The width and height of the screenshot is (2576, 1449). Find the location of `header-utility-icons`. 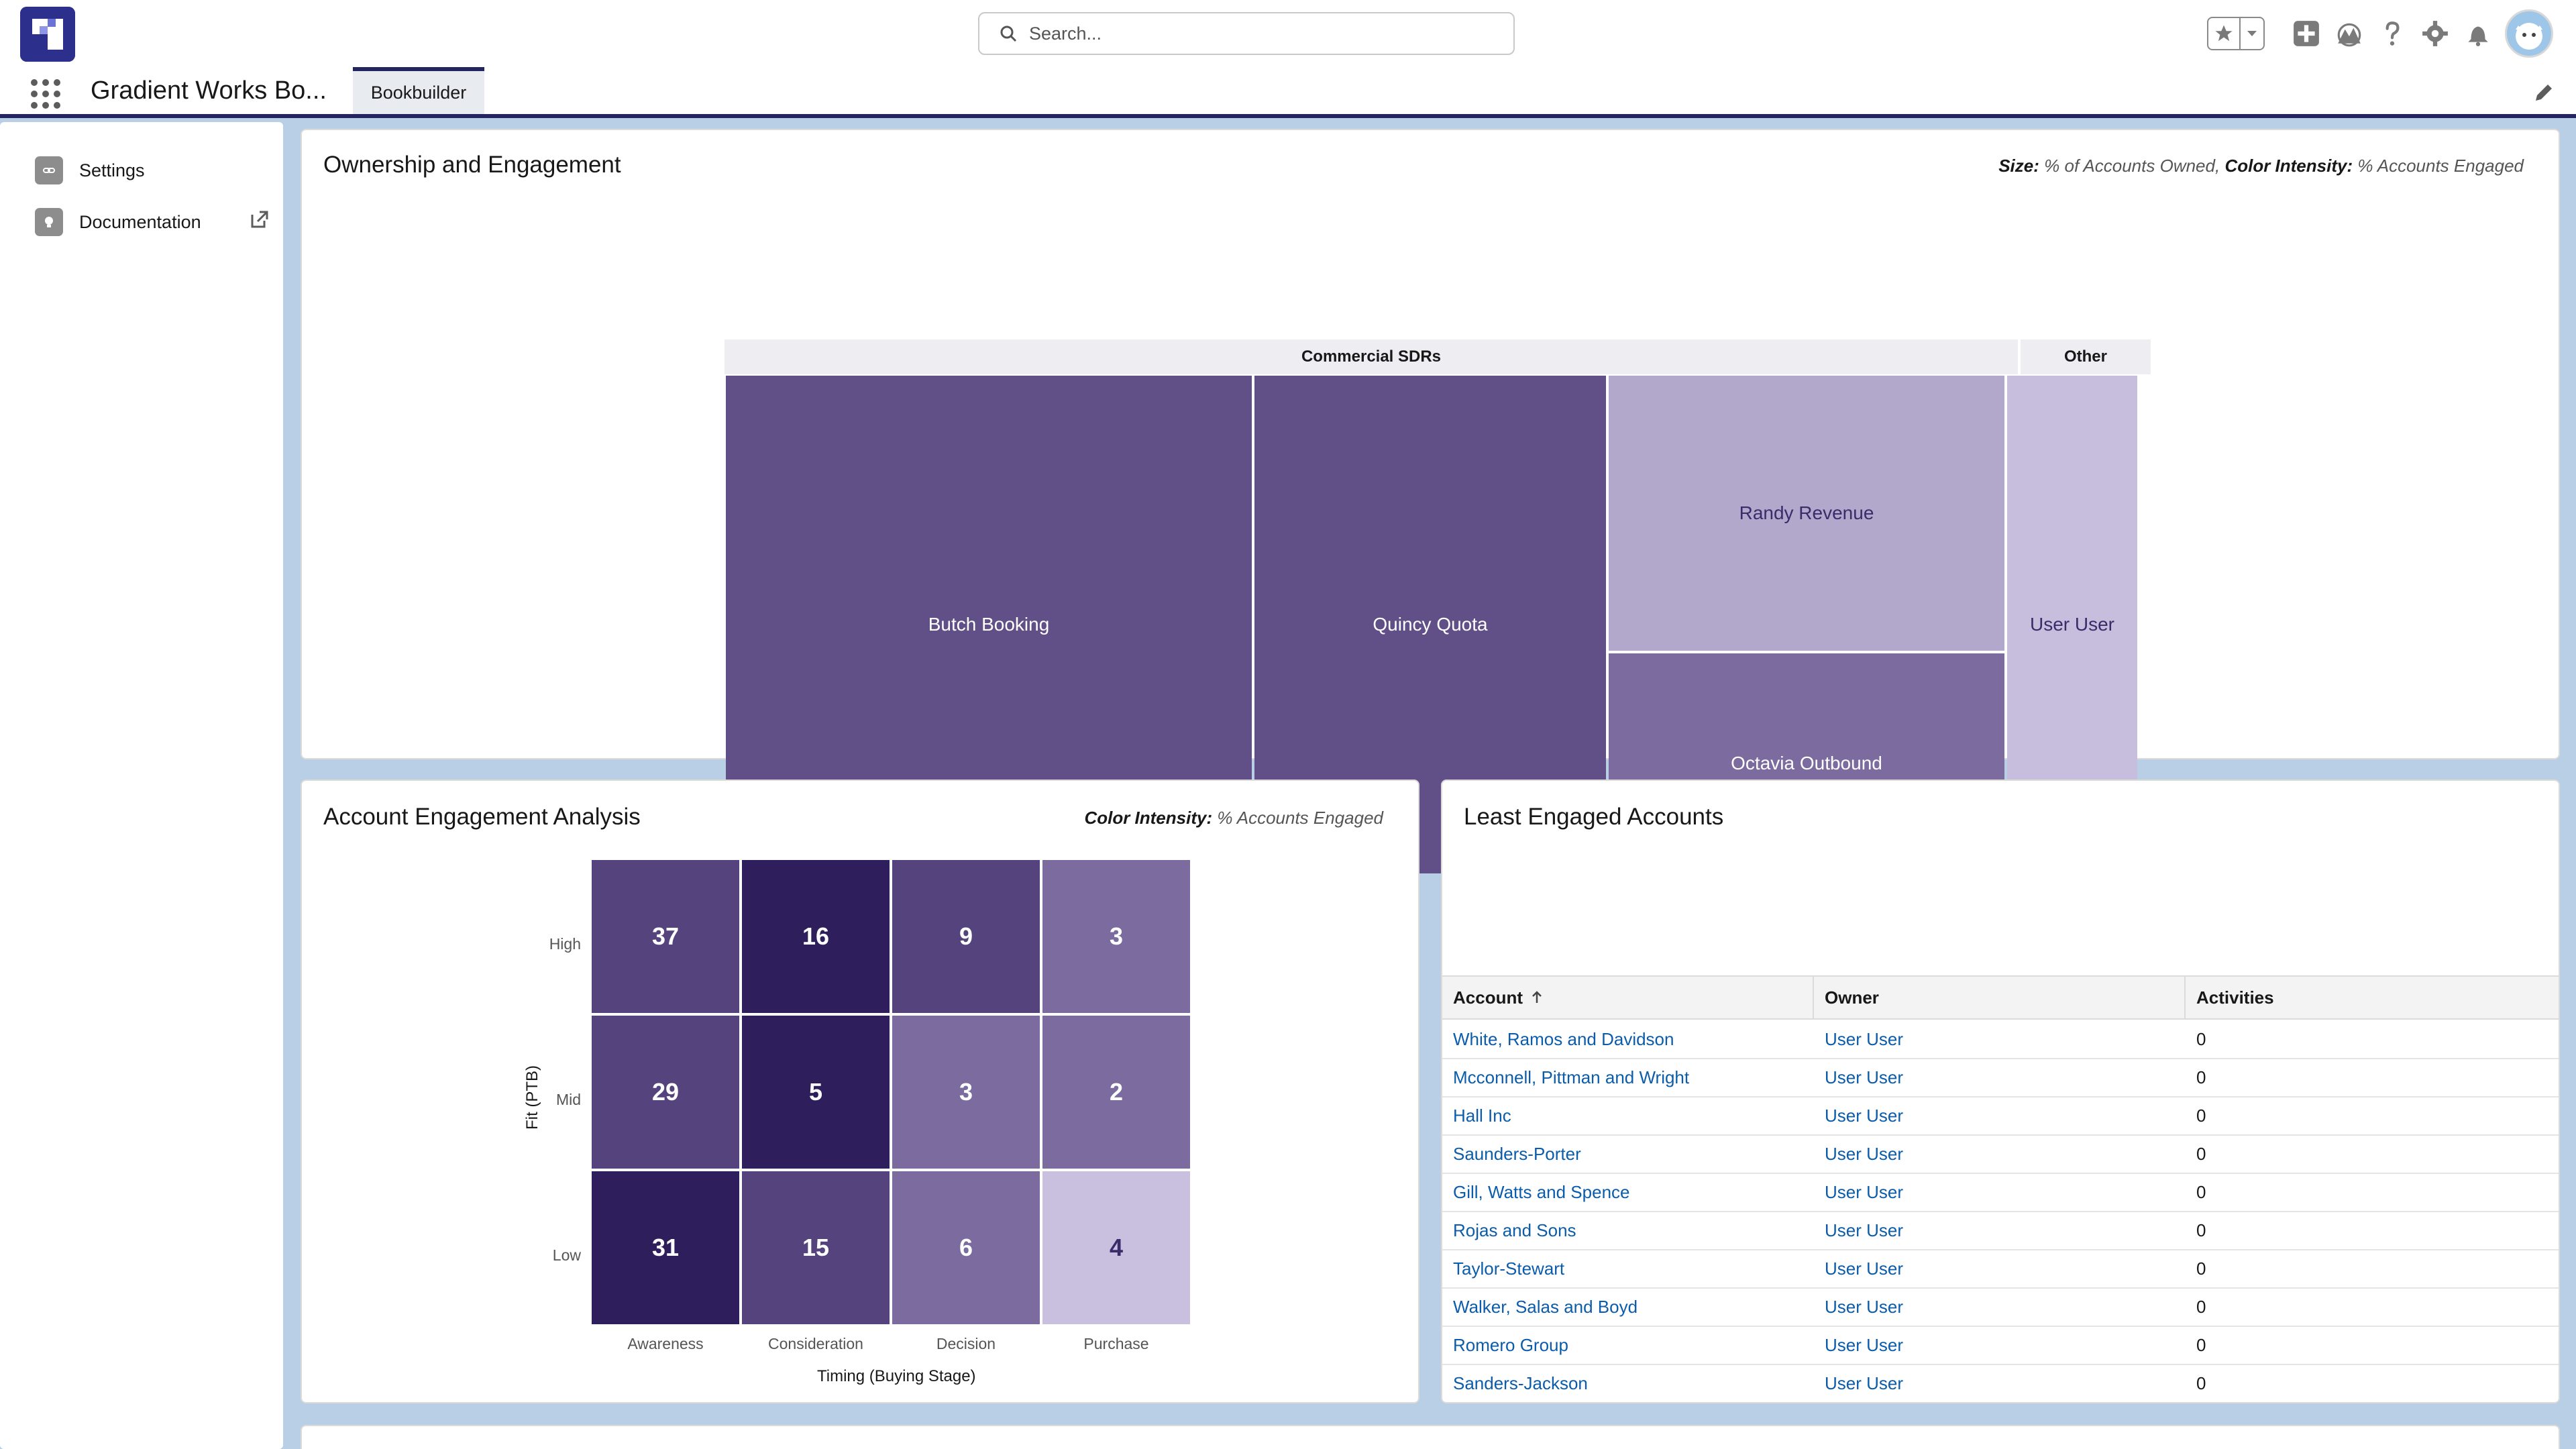

header-utility-icons is located at coordinates (2380, 33).